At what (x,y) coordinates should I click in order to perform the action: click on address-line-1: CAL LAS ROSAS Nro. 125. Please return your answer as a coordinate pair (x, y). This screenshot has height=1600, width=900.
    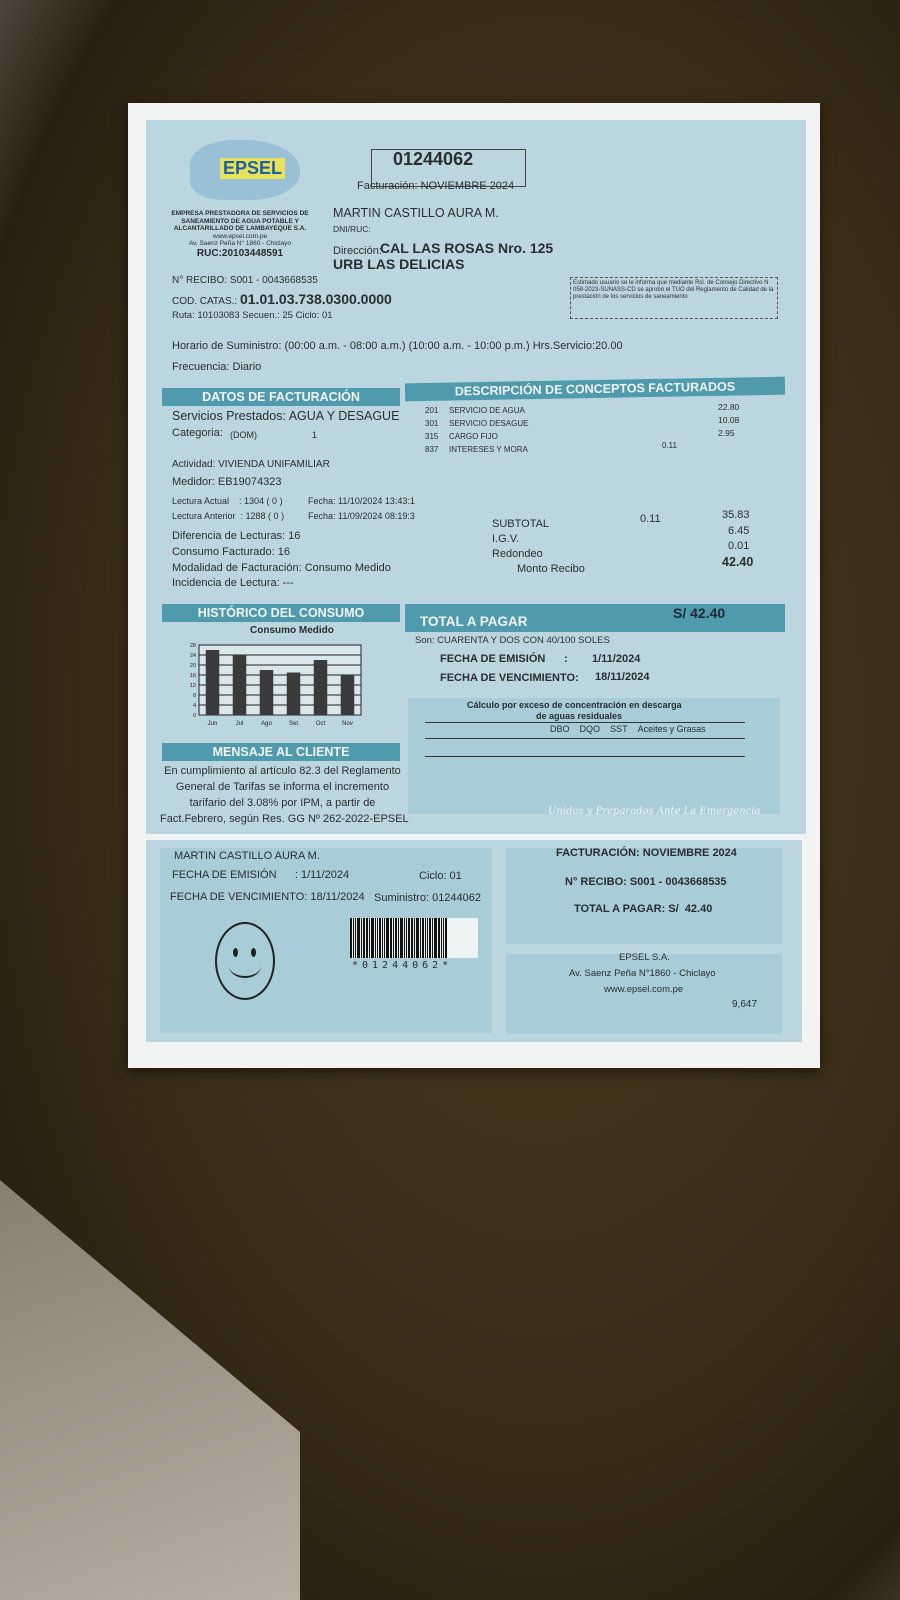
    Looking at the image, I should click on (467, 248).